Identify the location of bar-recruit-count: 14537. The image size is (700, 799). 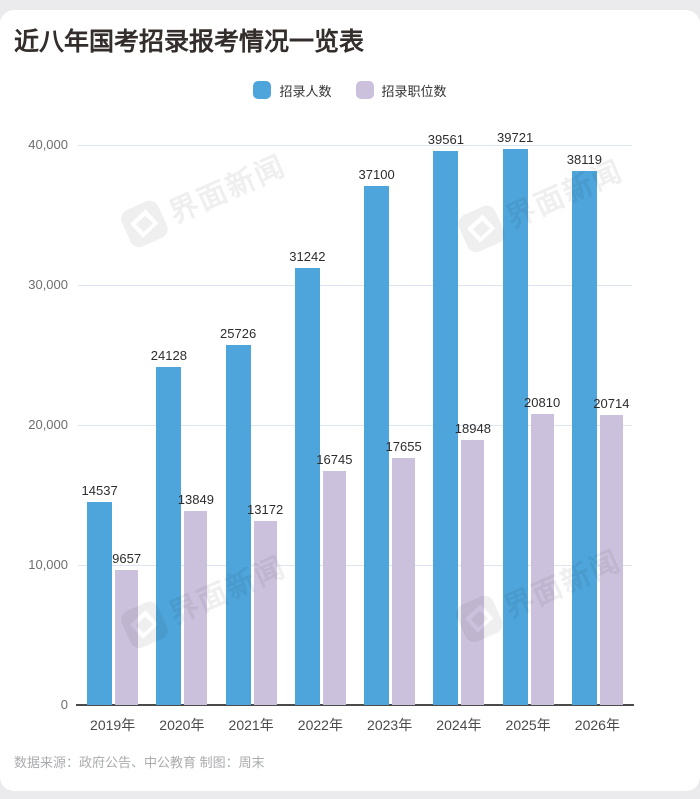
(100, 594).